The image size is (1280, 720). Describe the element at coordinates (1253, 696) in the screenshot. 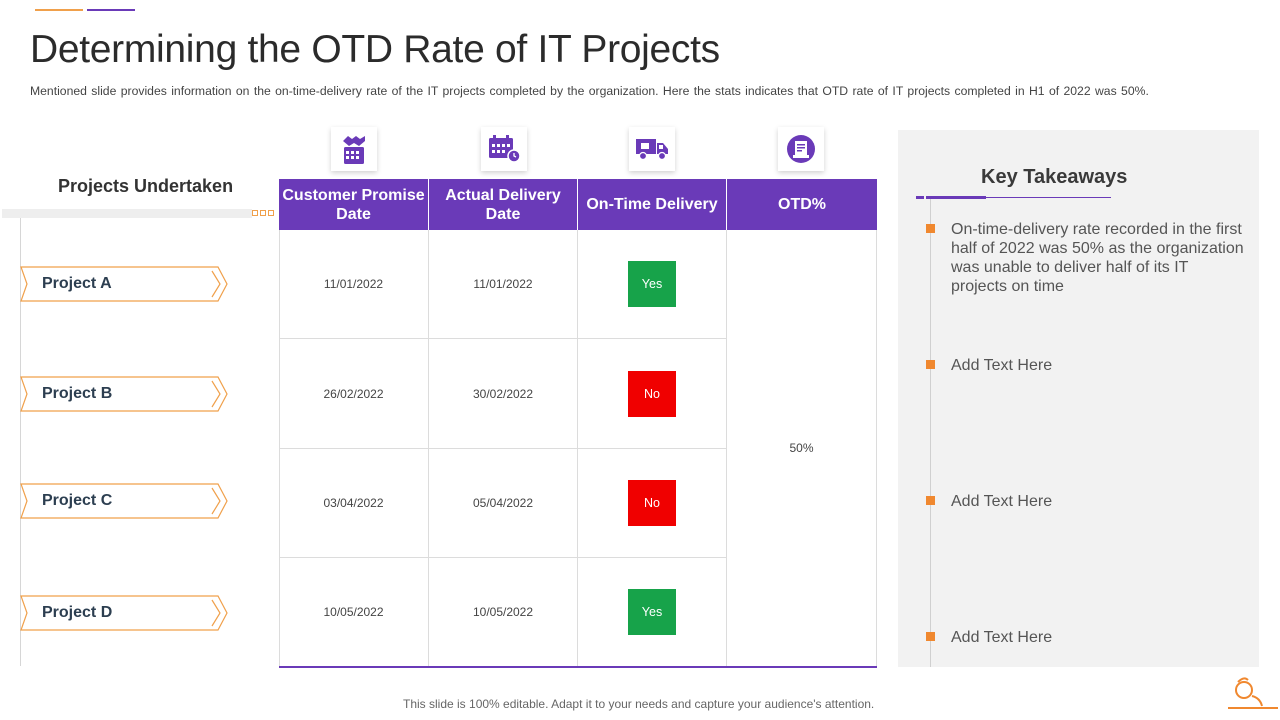

I see `brand-logo-icon` at that location.